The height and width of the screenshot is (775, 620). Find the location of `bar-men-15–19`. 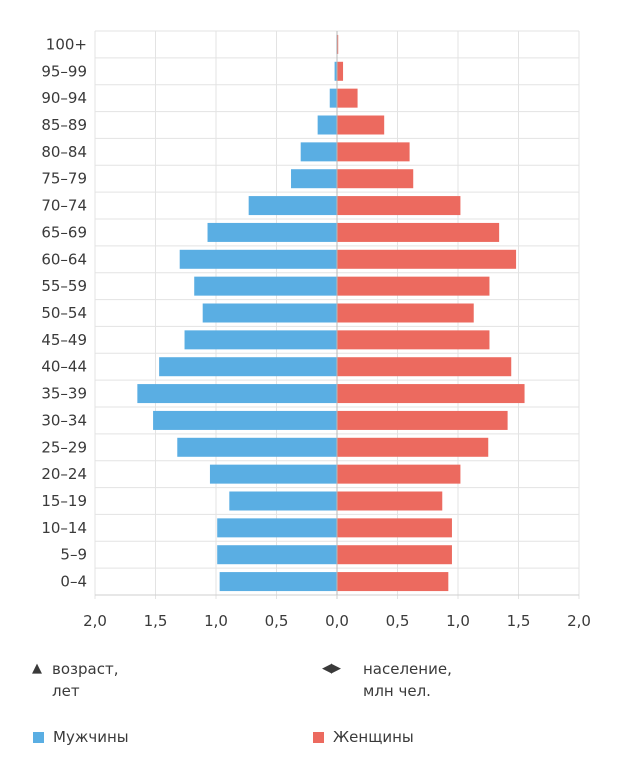

bar-men-15–19 is located at coordinates (283, 501).